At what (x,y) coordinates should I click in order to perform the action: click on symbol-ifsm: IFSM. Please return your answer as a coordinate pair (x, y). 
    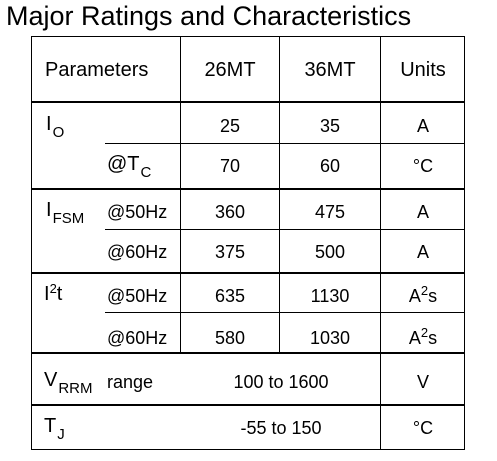
    Looking at the image, I should click on (65, 213).